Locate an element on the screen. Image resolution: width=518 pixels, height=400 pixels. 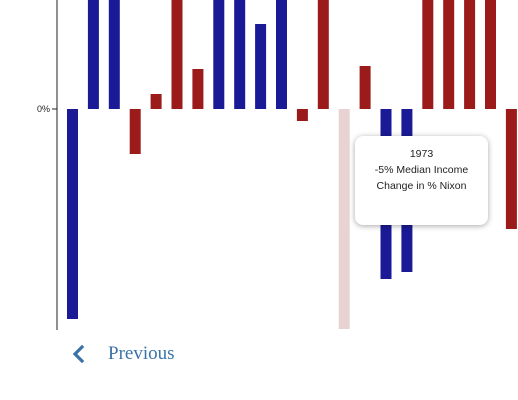
y-axis-ticks: 0% is located at coordinates (47, 109).